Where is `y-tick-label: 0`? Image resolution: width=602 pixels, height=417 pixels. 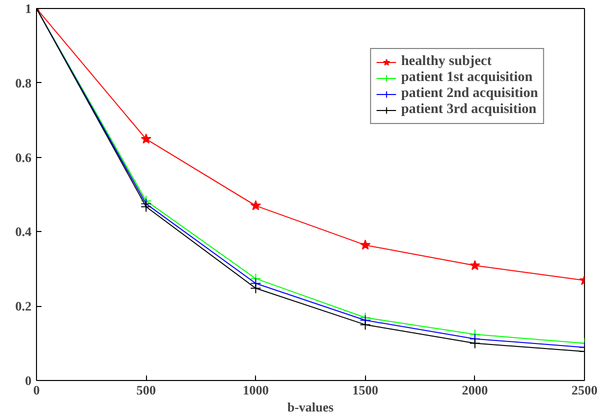 y-tick-label: 0 is located at coordinates (28, 380).